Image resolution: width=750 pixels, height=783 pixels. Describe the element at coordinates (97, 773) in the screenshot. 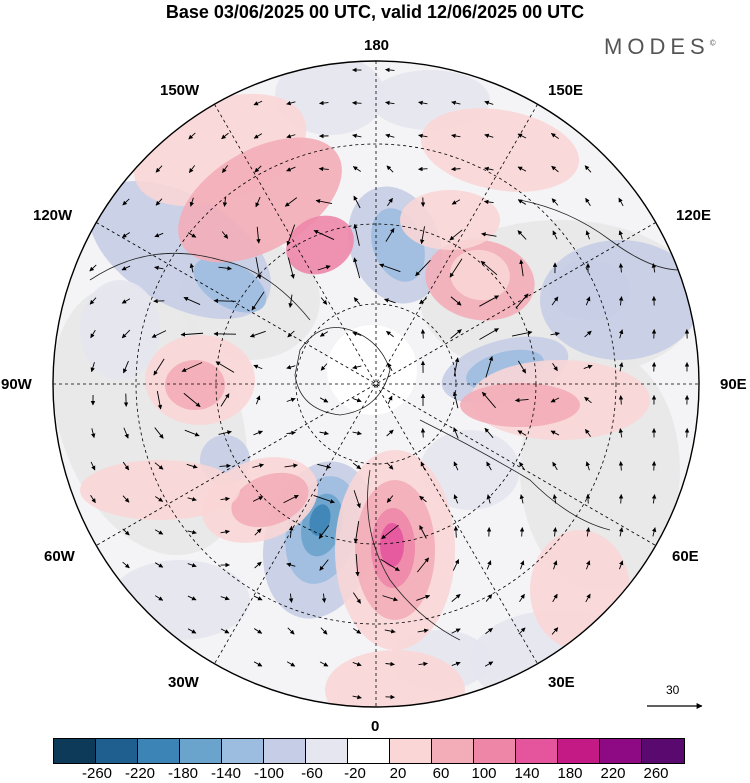

I see `colorbar-tick-label: -260` at that location.